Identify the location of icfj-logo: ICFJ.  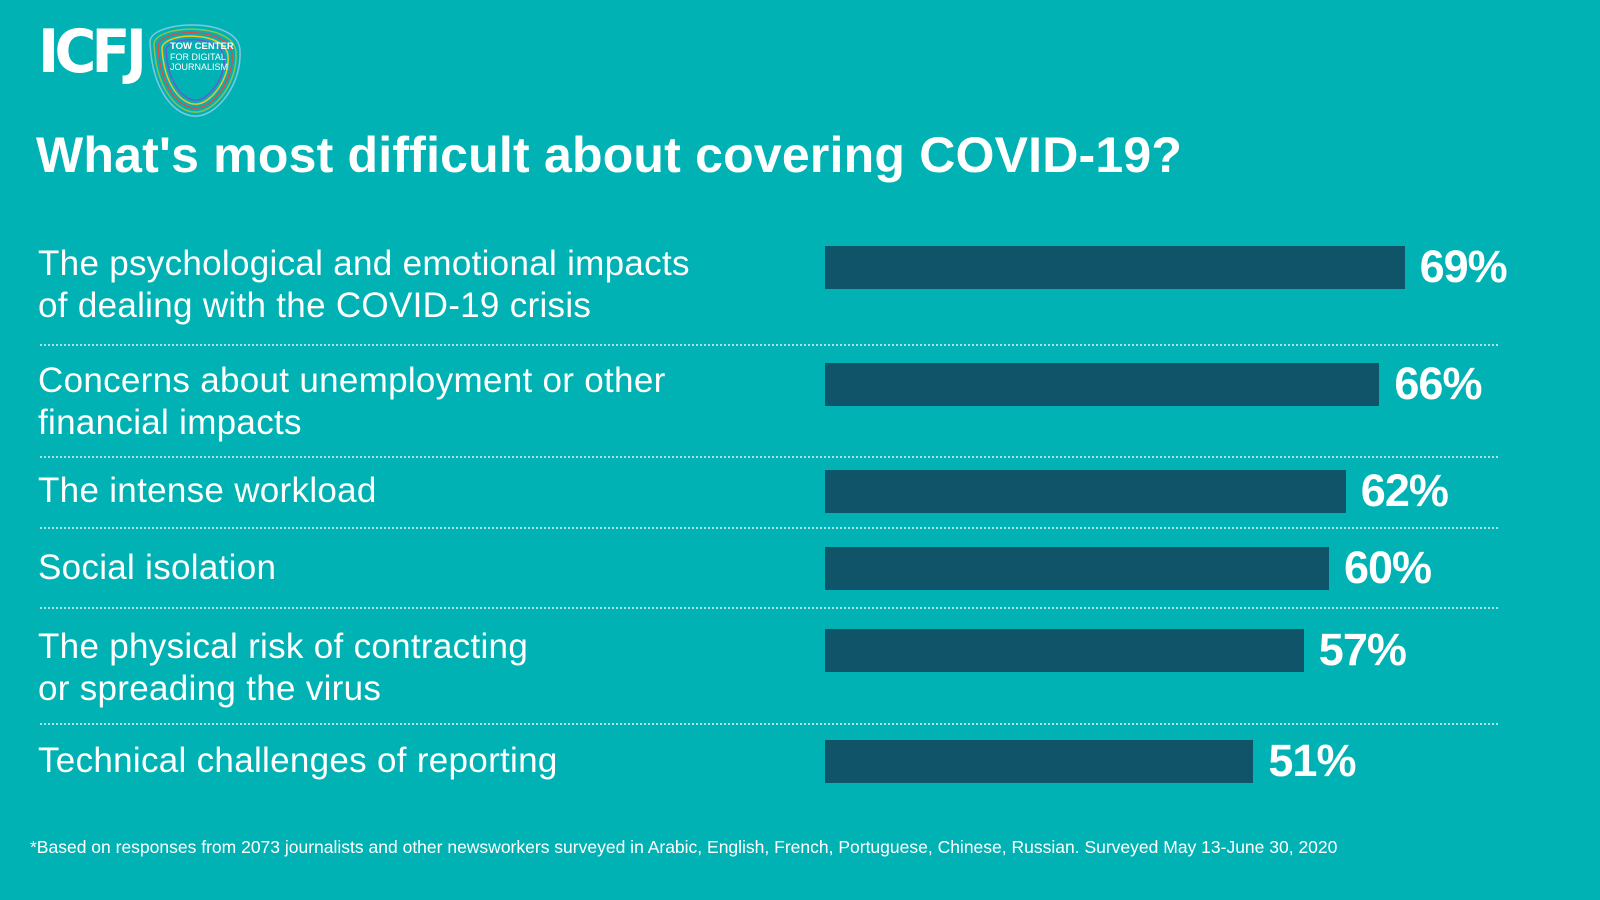
(92, 52).